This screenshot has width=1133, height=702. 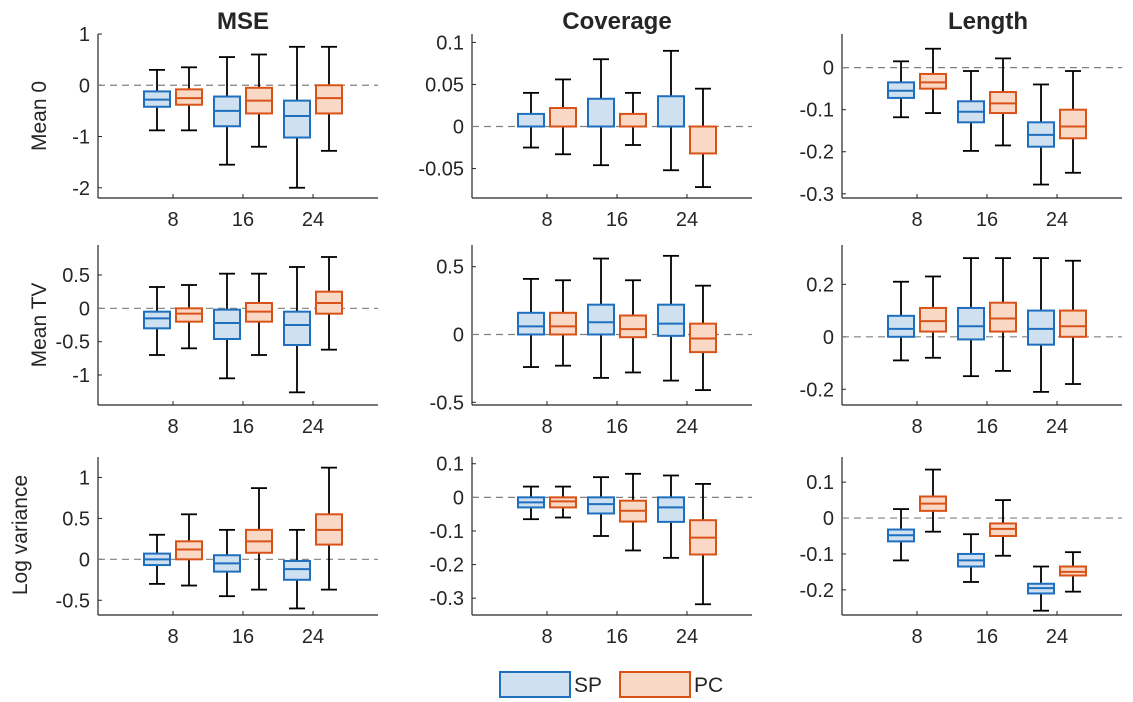 I want to click on row-label-mean-tv: Mean TV, so click(x=39, y=325).